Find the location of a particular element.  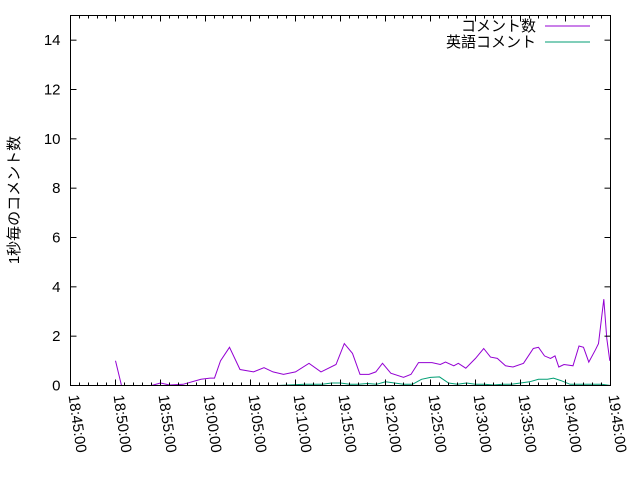

legend-label-comments: コメント数 is located at coordinates (498, 26).